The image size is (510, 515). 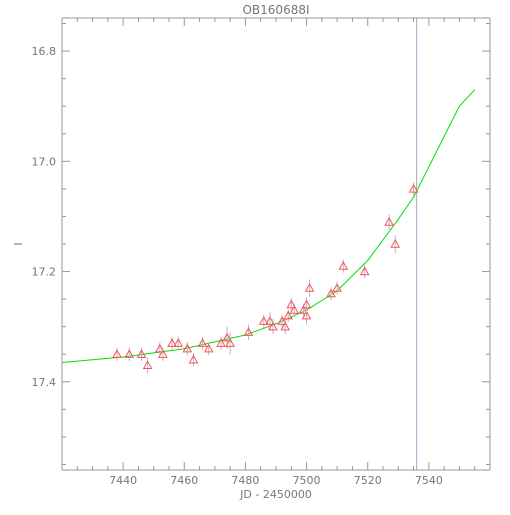 What do you see at coordinates (245, 480) in the screenshot?
I see `x-tick-label-7480: 7480` at bounding box center [245, 480].